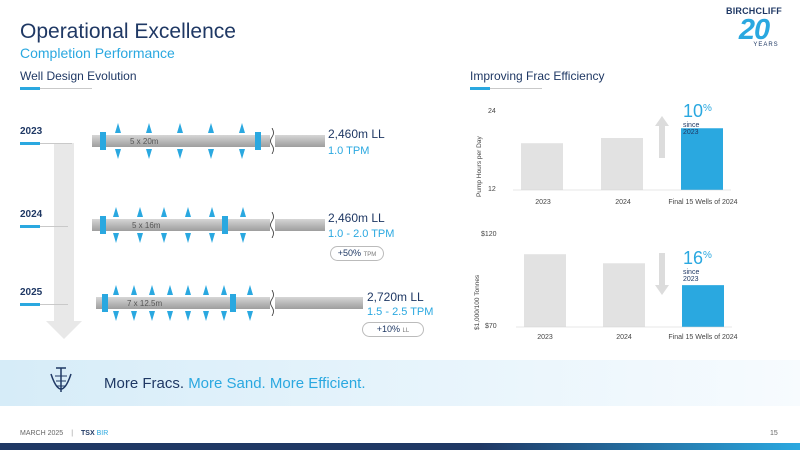 Image resolution: width=800 pixels, height=450 pixels. What do you see at coordinates (537, 76) in the screenshot?
I see `frac-efficiency-heading: Improving Frac Efficiency` at bounding box center [537, 76].